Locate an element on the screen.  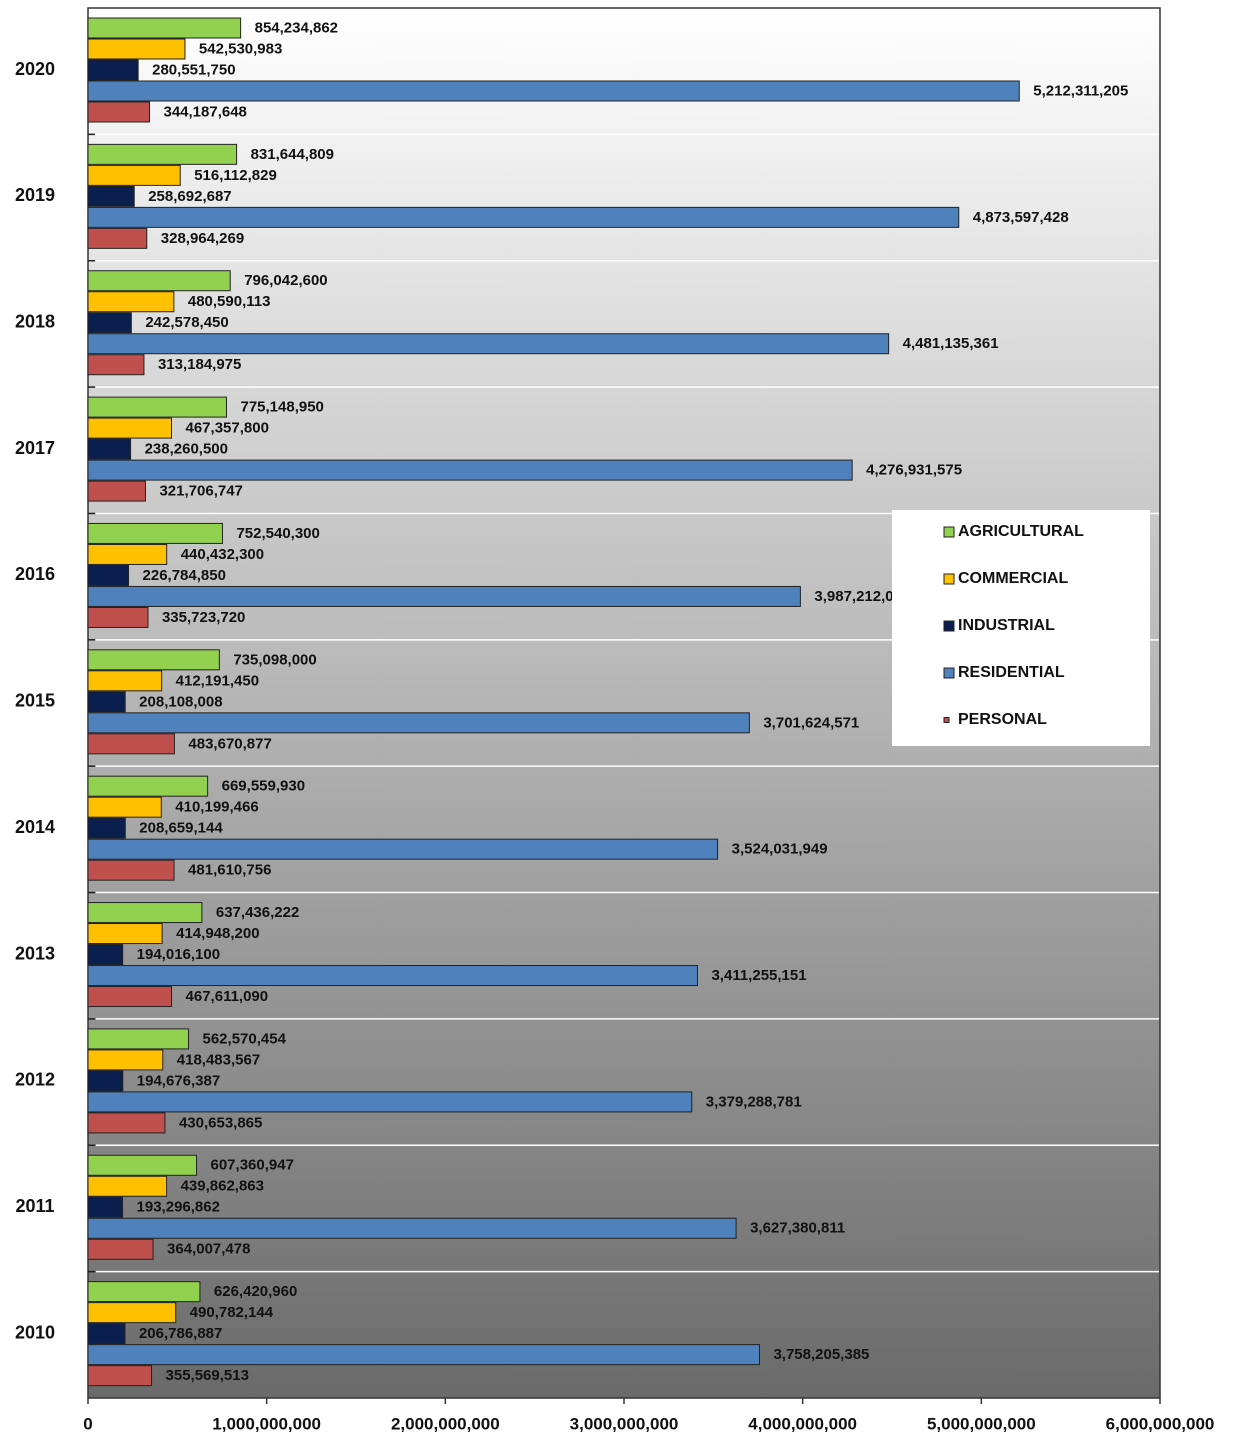
value-label: 208,659,144 is located at coordinates (181, 828).